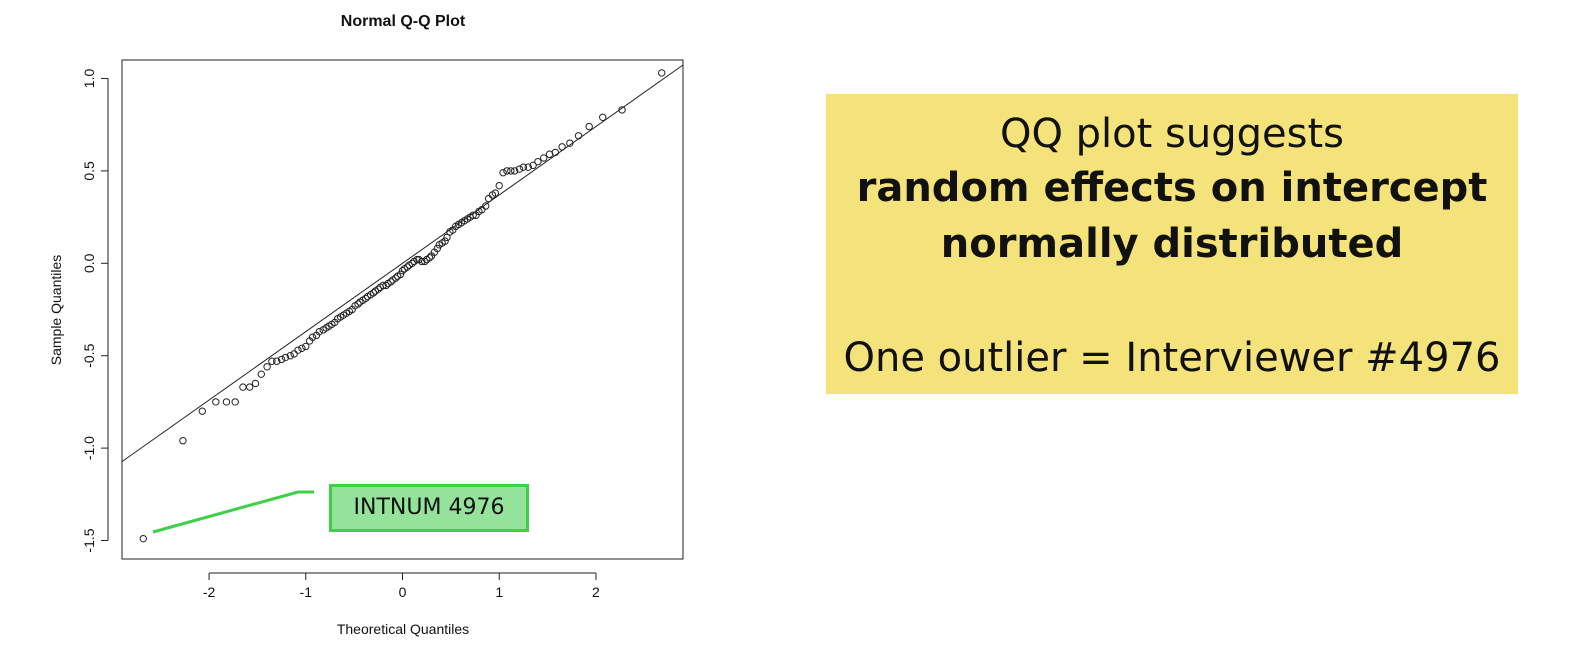 The width and height of the screenshot is (1574, 670). I want to click on y-tick-label: 1.0, so click(89, 79).